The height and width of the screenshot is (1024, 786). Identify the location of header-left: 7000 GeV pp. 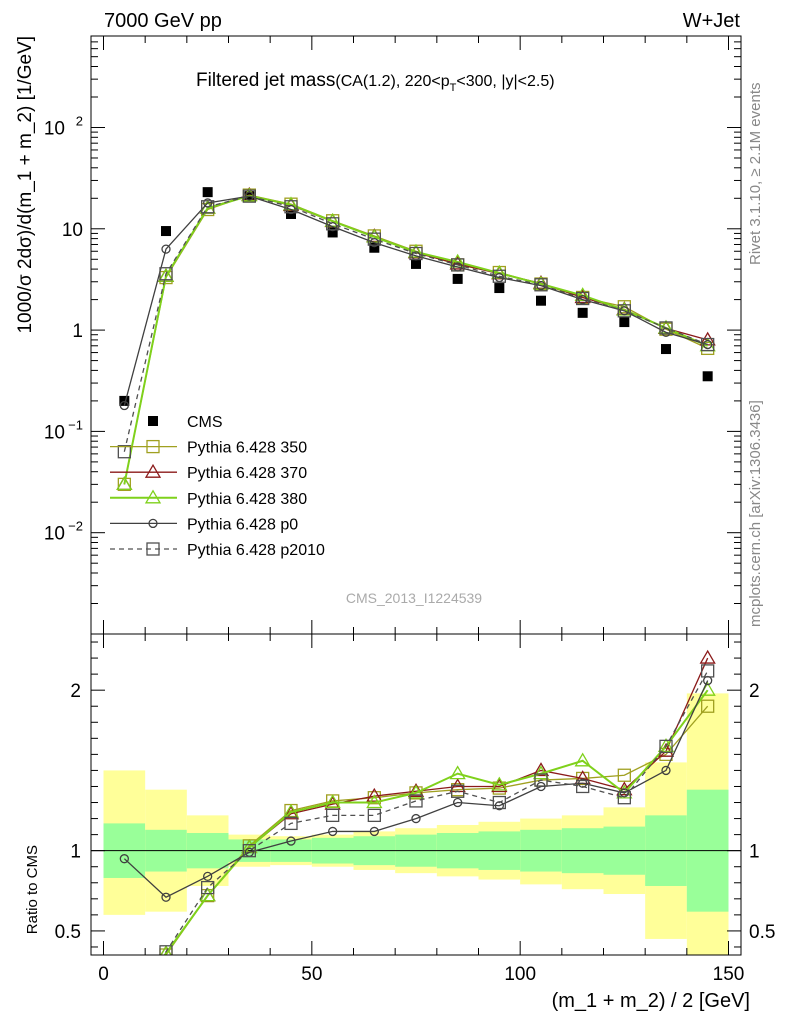
(163, 21).